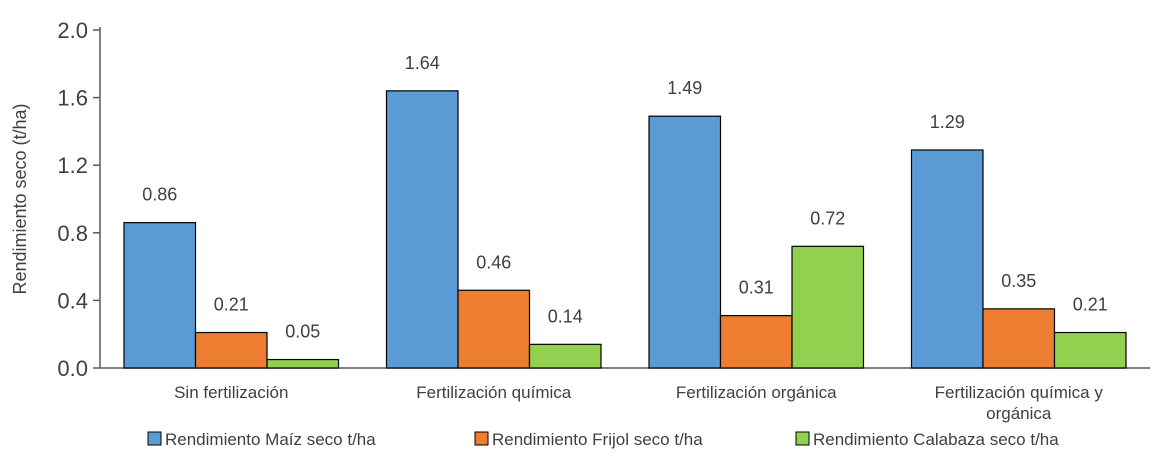 The height and width of the screenshot is (455, 1169). Describe the element at coordinates (270, 439) in the screenshot. I see `legend-label: Rendimiento Maíz seco t/ha` at that location.